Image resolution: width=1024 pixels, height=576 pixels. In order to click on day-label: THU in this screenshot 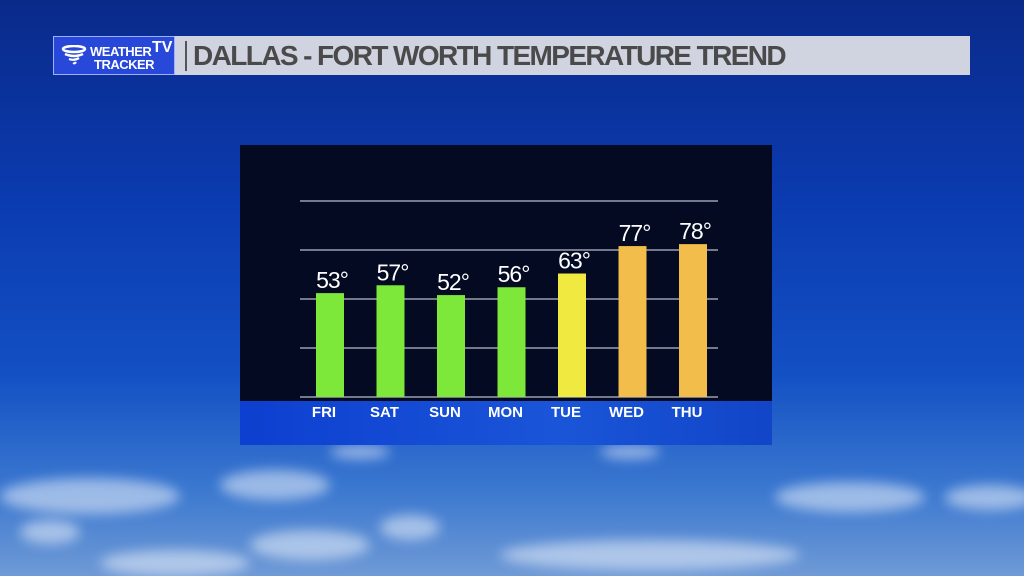, I will do `click(687, 412)`.